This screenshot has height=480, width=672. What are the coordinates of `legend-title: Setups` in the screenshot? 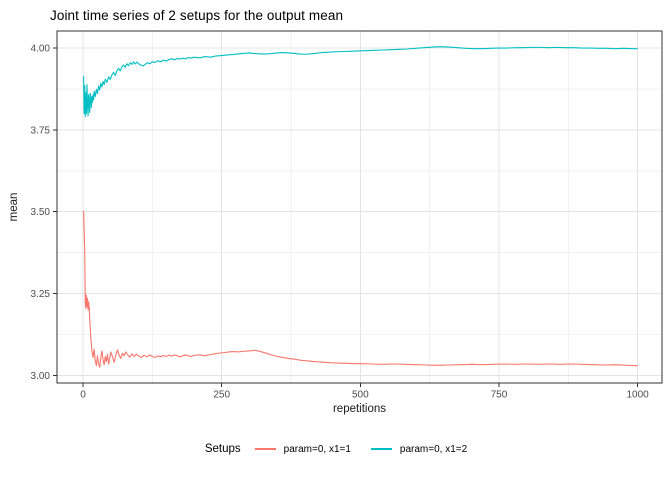 It's located at (222, 449).